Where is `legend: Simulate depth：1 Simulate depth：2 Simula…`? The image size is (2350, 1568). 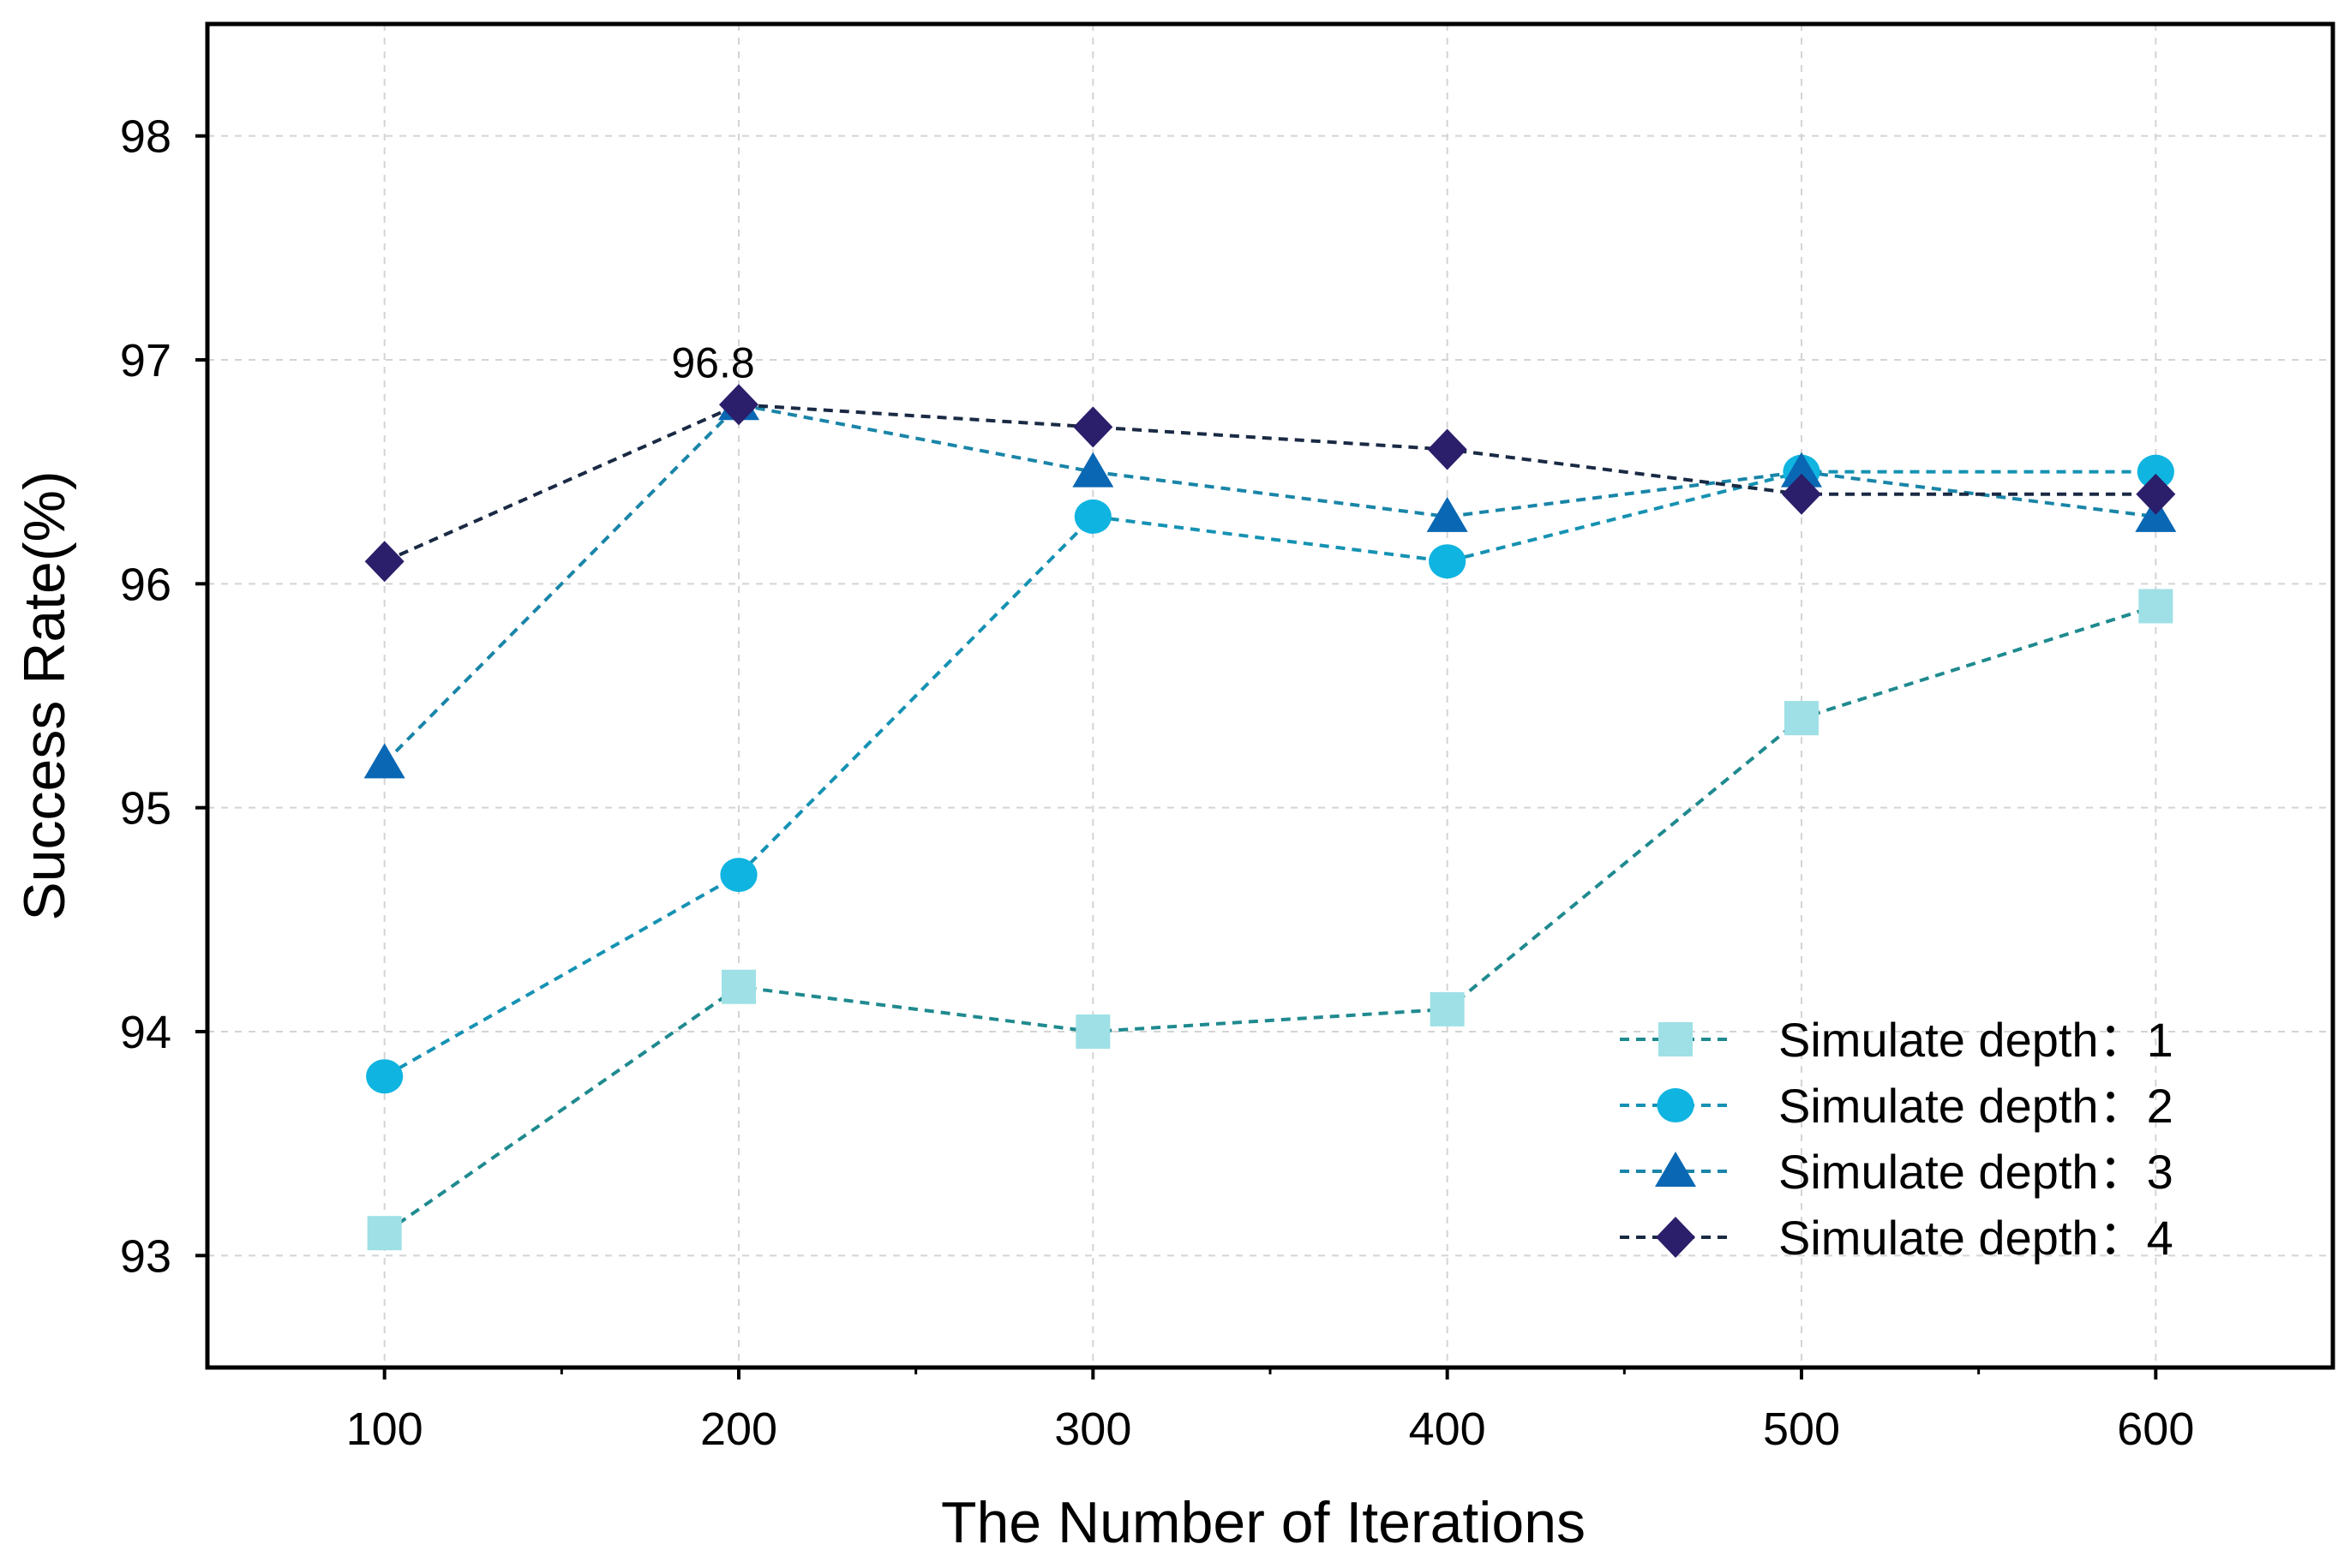 legend: Simulate depth：1 Simulate depth：2 Simula… is located at coordinates (1896, 1139).